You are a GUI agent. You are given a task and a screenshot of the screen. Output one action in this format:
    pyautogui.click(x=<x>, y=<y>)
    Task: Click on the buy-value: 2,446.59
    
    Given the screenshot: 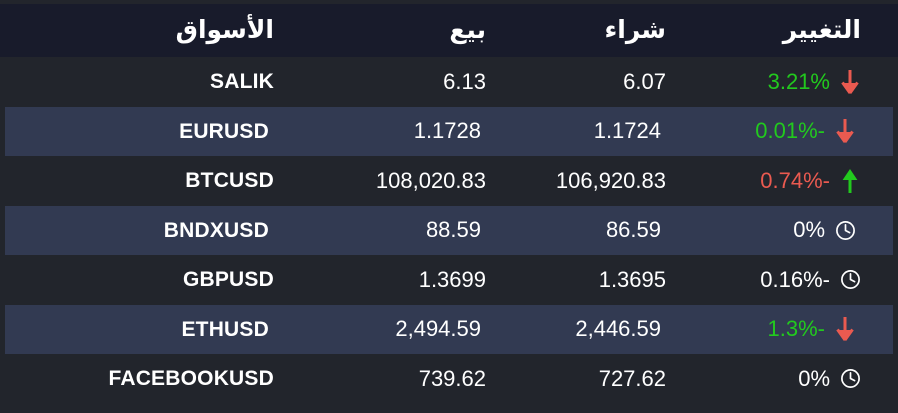 What is the action you would take?
    pyautogui.click(x=618, y=329)
    